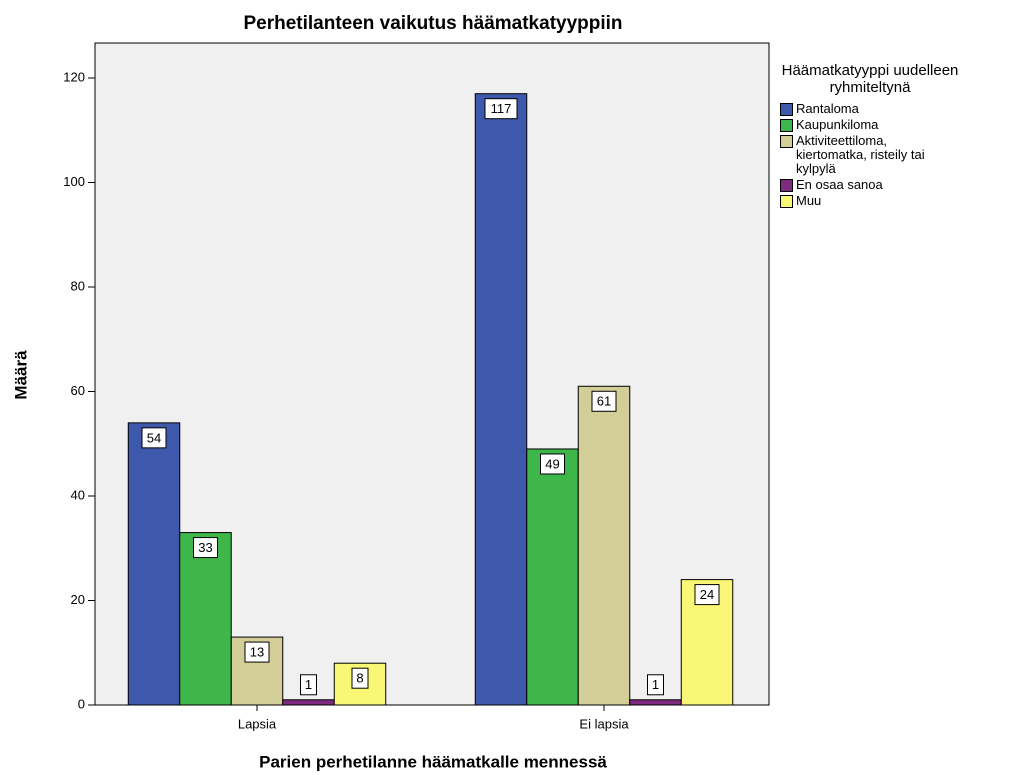 The height and width of the screenshot is (775, 1027). I want to click on legend-label: Kaupunkiloma, so click(837, 124).